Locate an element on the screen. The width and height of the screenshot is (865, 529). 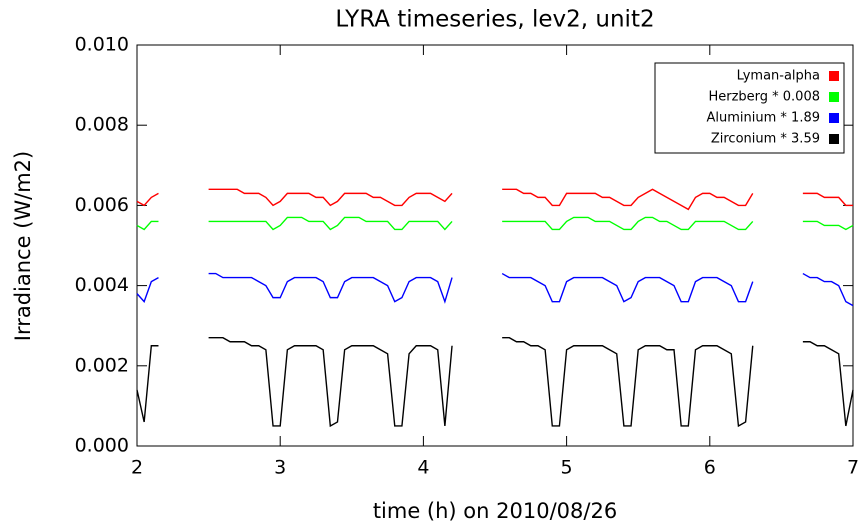
y-tick-label: 0.006 is located at coordinates (102, 205).